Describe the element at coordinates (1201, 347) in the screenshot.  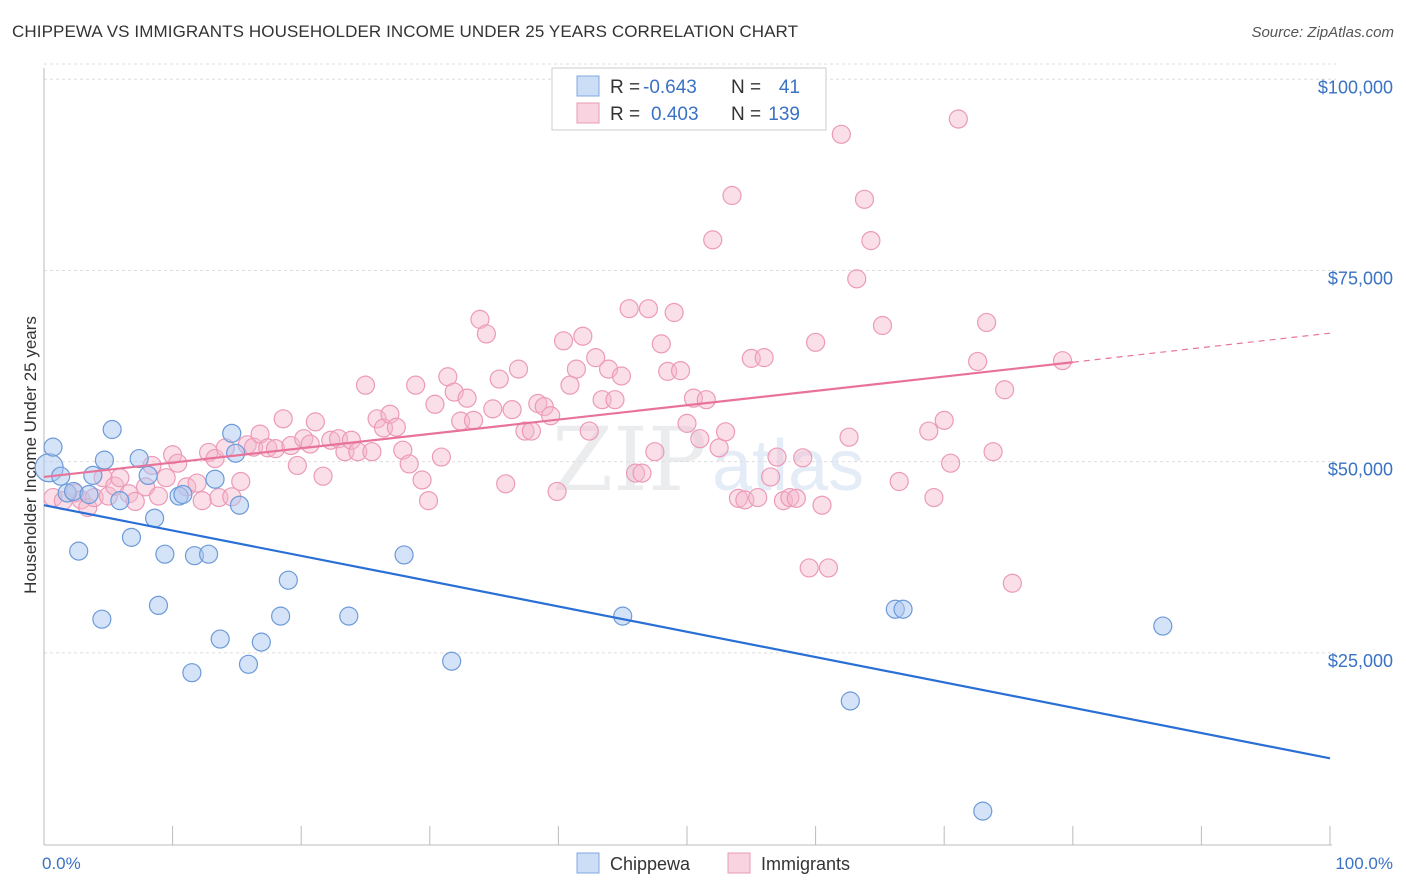
I see `immigrants-trend-extension` at that location.